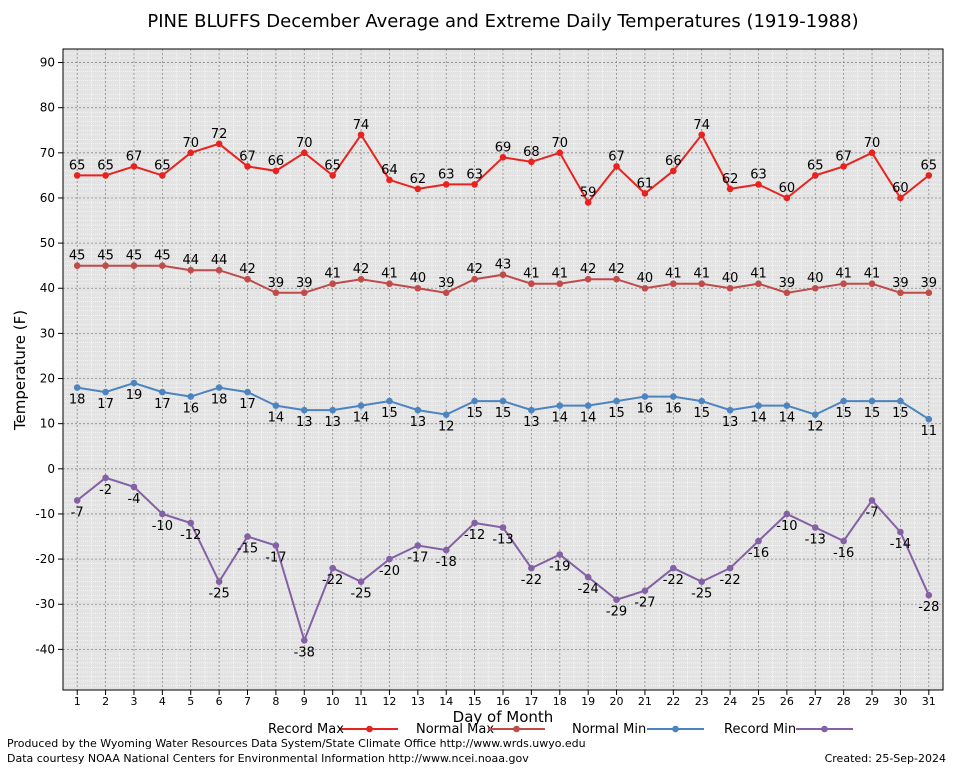 The image size is (954, 768). Describe the element at coordinates (20, 370) in the screenshot. I see `y-axis-label: Temperature (F)` at that location.